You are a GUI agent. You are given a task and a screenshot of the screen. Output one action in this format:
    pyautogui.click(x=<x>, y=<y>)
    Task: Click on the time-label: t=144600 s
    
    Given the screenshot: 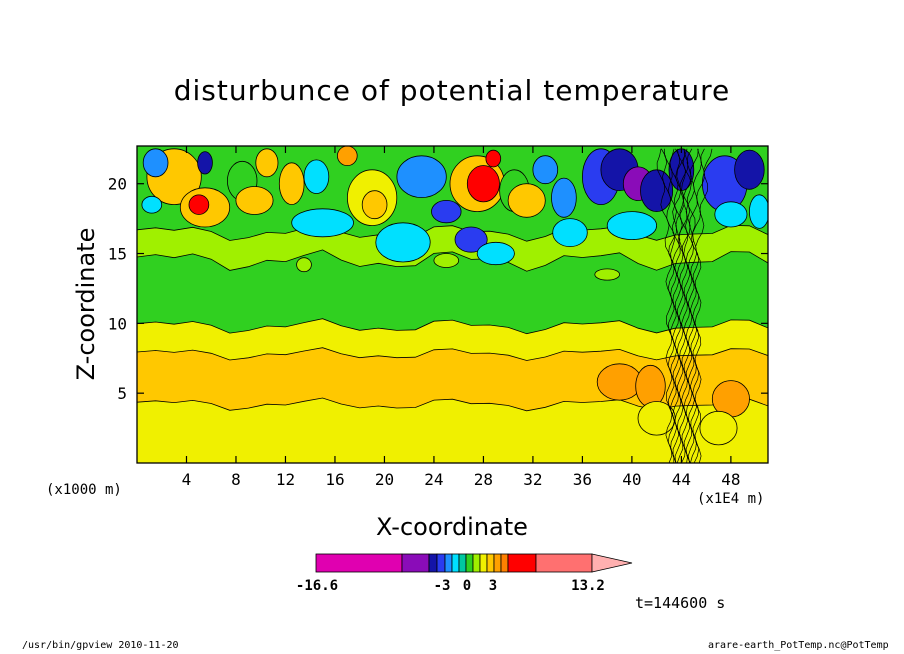 What is the action you would take?
    pyautogui.click(x=680, y=603)
    